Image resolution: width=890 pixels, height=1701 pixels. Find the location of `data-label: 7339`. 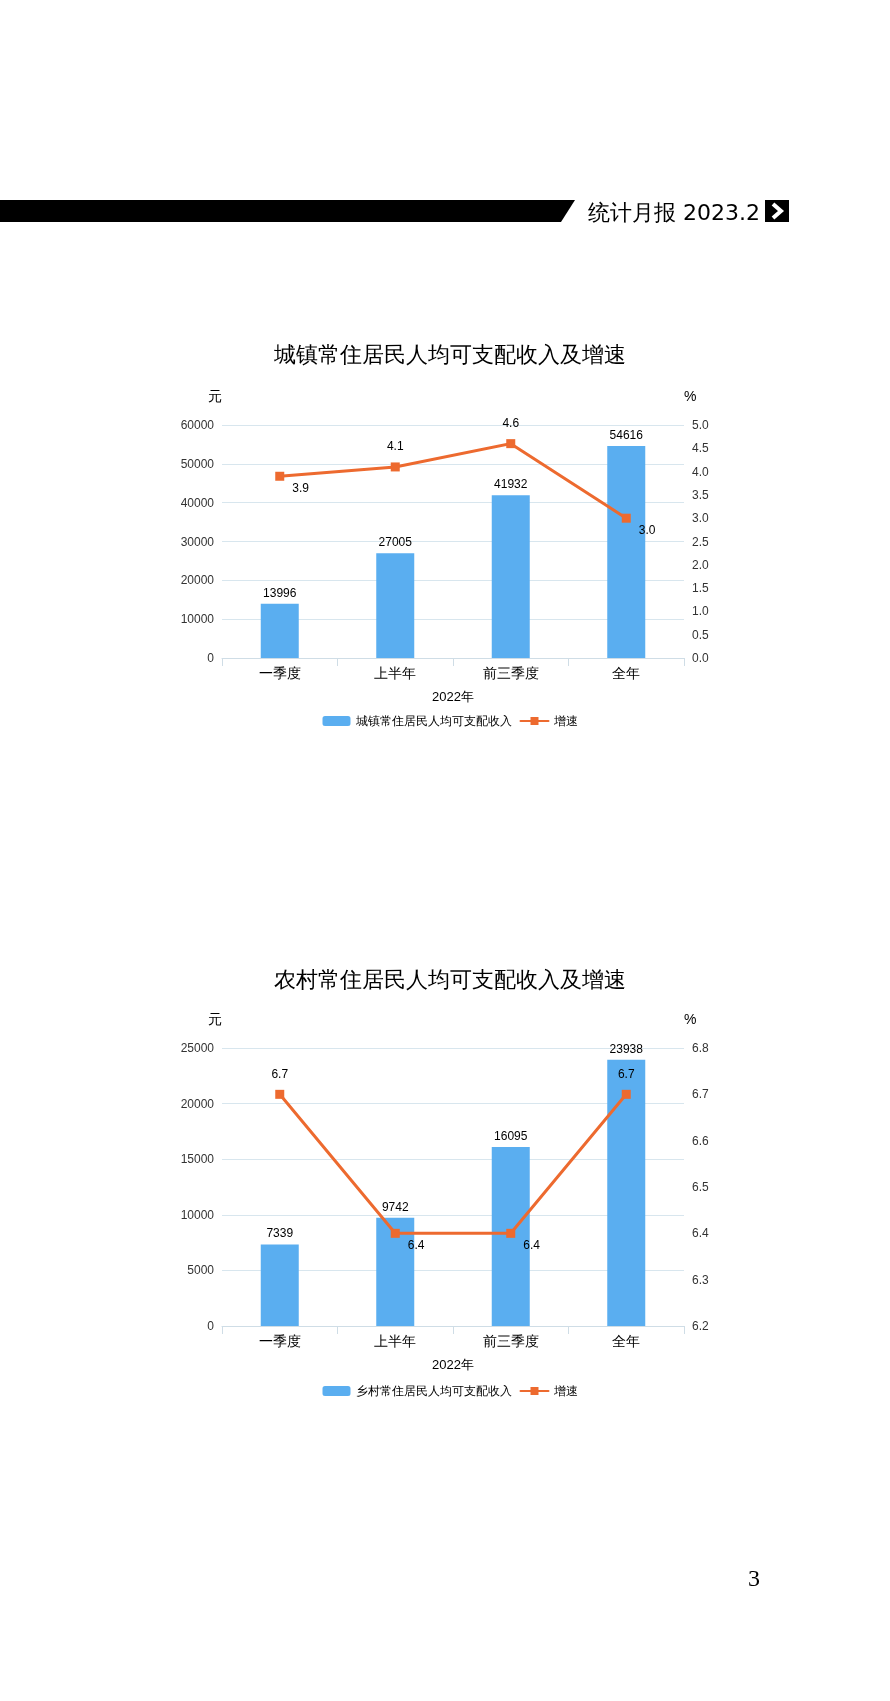

data-label: 7339 is located at coordinates (280, 1233).